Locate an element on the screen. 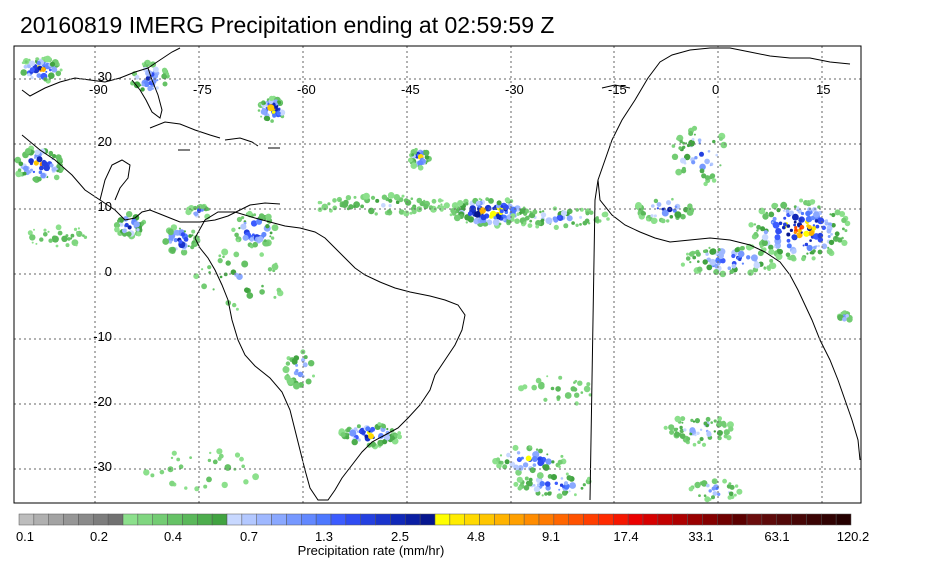  coastline-us-east is located at coordinates (164, 58).